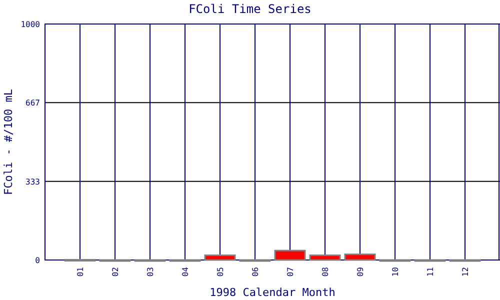 The height and width of the screenshot is (300, 500). Describe the element at coordinates (250, 9) in the screenshot. I see `chart-title: FColi Time Series` at that location.